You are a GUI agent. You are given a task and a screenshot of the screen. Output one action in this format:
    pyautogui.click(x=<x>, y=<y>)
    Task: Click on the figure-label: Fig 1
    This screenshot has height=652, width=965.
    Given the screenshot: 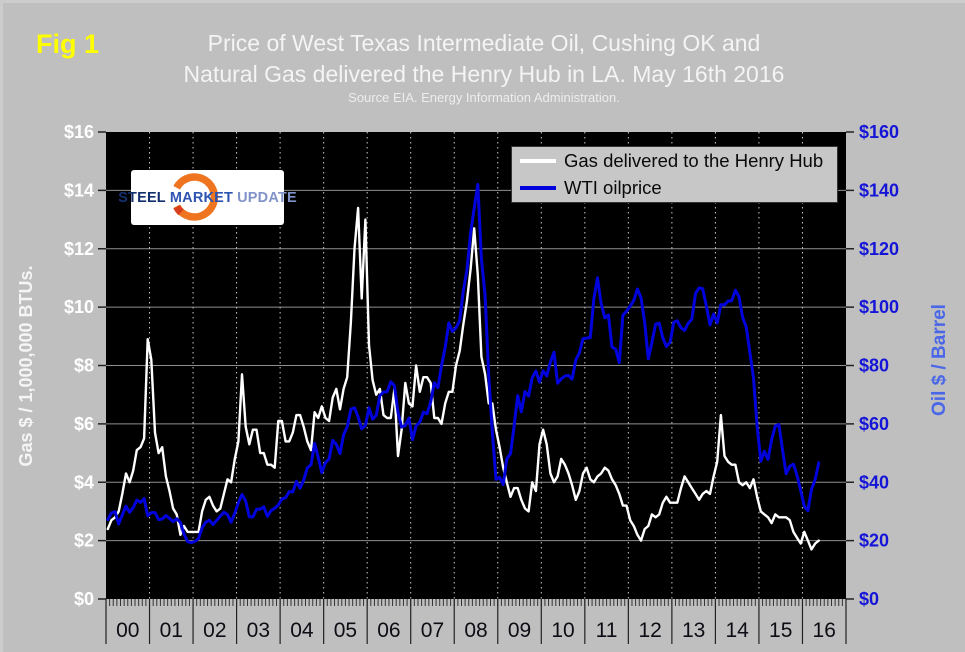 What is the action you would take?
    pyautogui.click(x=68, y=44)
    